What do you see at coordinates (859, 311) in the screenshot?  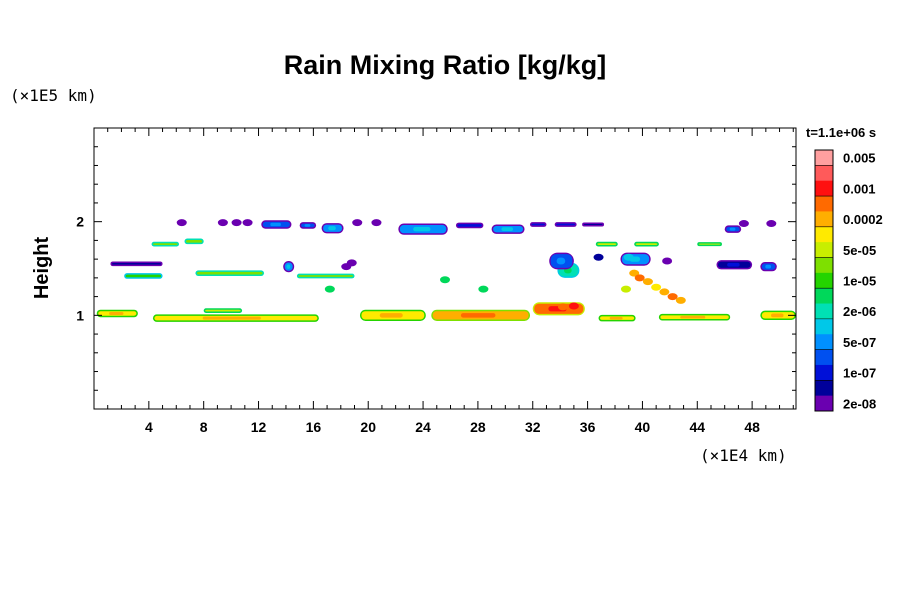 I see `colorbar-label: 2e-06` at bounding box center [859, 311].